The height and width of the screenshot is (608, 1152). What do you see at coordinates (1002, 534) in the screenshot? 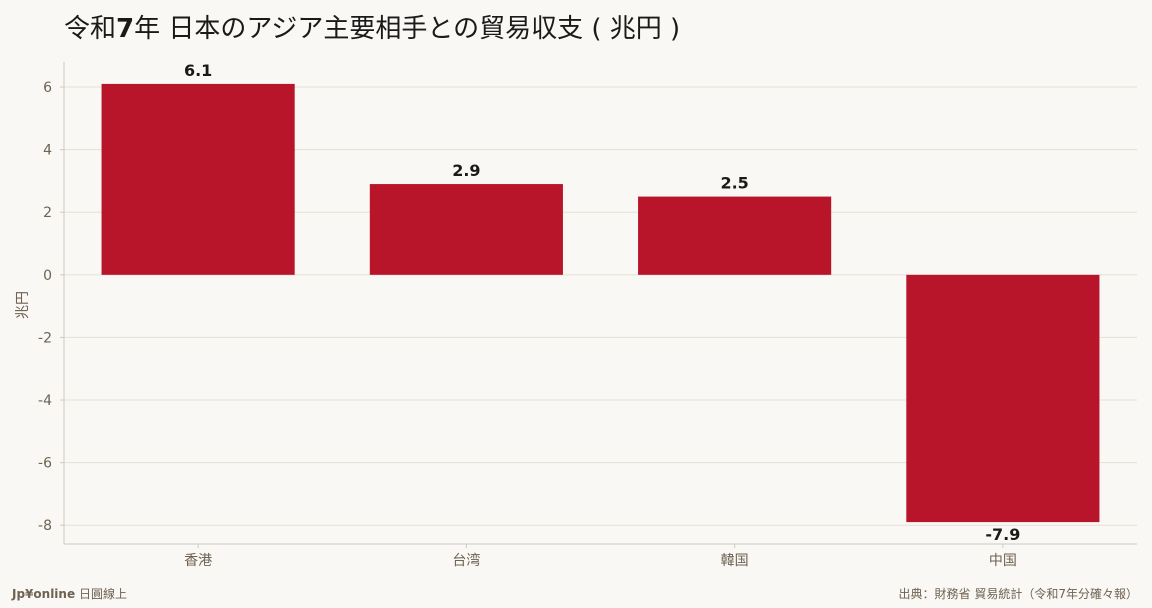
I see `data-label: -7.9` at bounding box center [1002, 534].